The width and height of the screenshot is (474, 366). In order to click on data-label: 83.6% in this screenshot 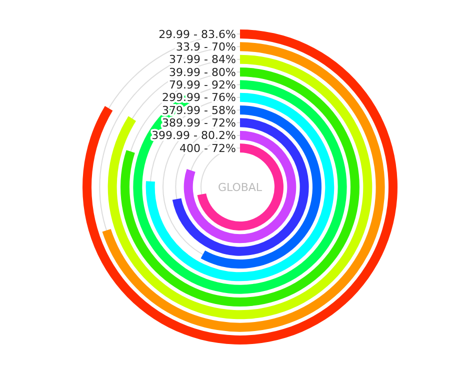, I will do `click(218, 34)`.